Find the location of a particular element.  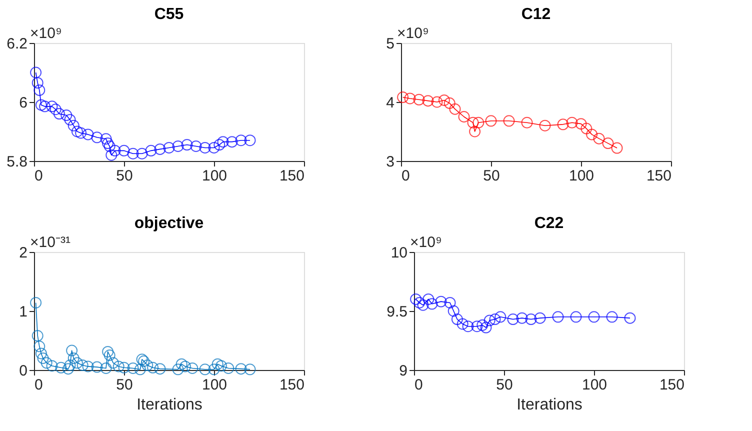

y-tick-label: 9.5 is located at coordinates (397, 312).